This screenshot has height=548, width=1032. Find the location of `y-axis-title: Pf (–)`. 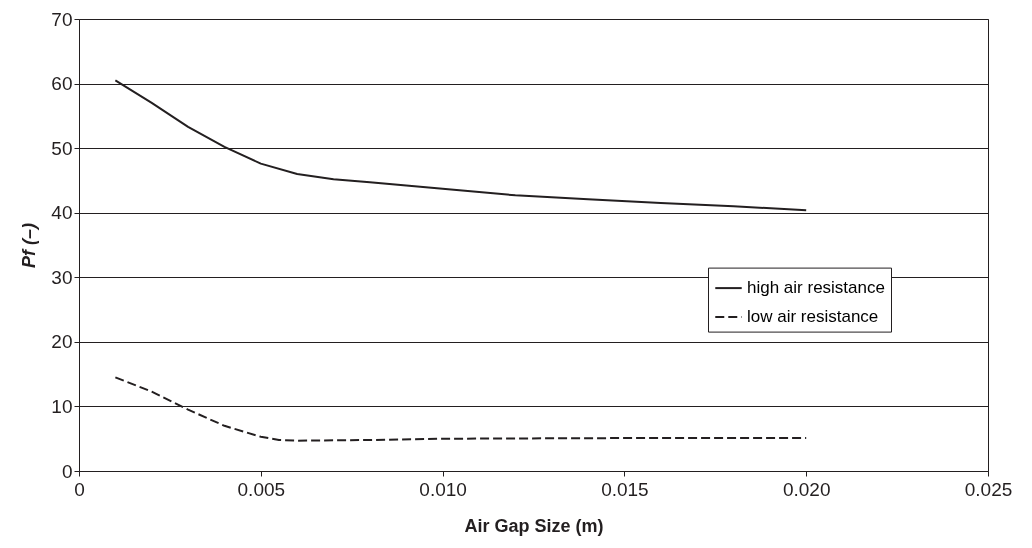

y-axis-title: Pf (–) is located at coordinates (29, 245).